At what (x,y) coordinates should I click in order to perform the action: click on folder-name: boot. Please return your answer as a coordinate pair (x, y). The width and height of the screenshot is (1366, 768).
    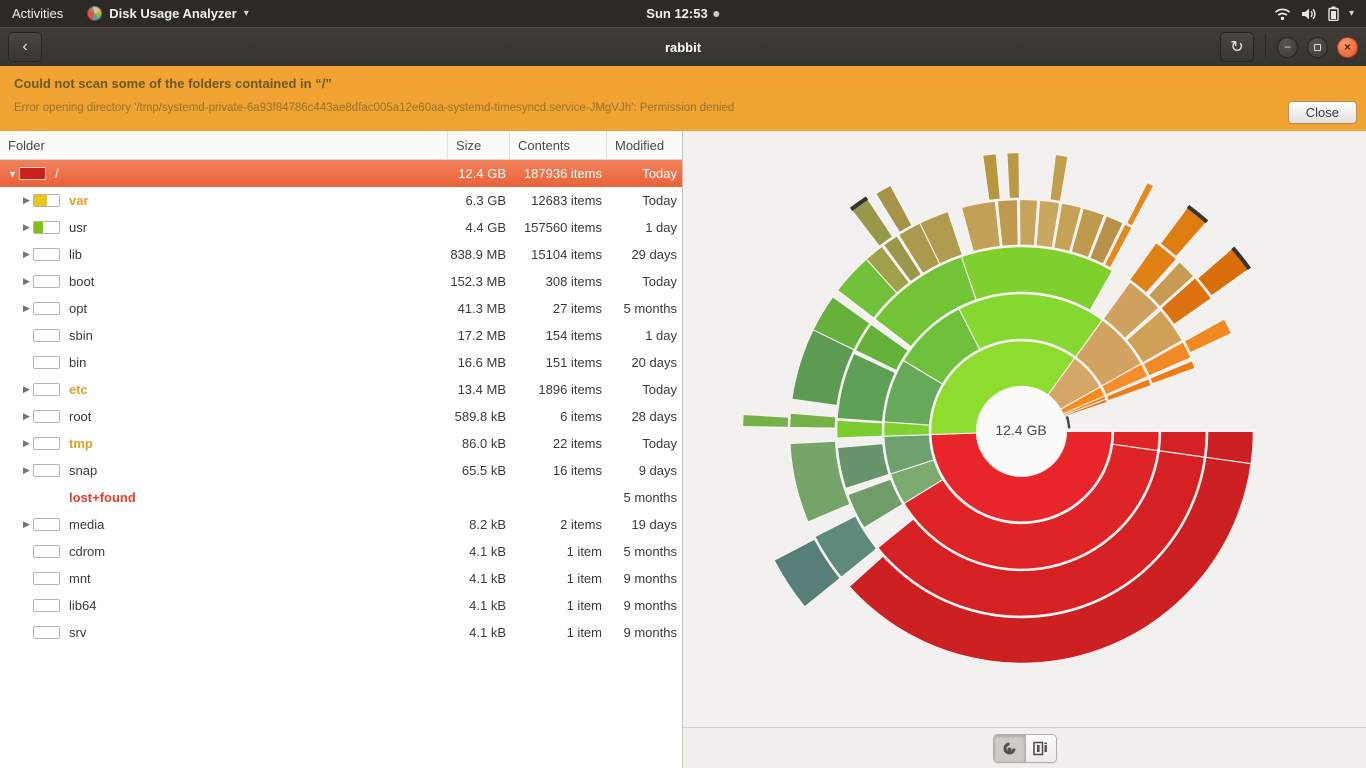
    Looking at the image, I should click on (82, 281).